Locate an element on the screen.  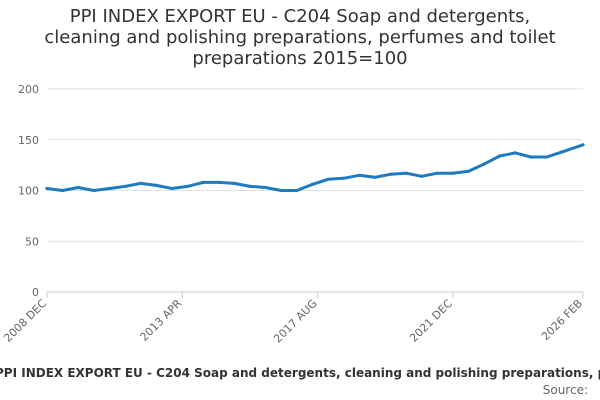
x-tick-label-2: 2017 AUG is located at coordinates (295, 321).